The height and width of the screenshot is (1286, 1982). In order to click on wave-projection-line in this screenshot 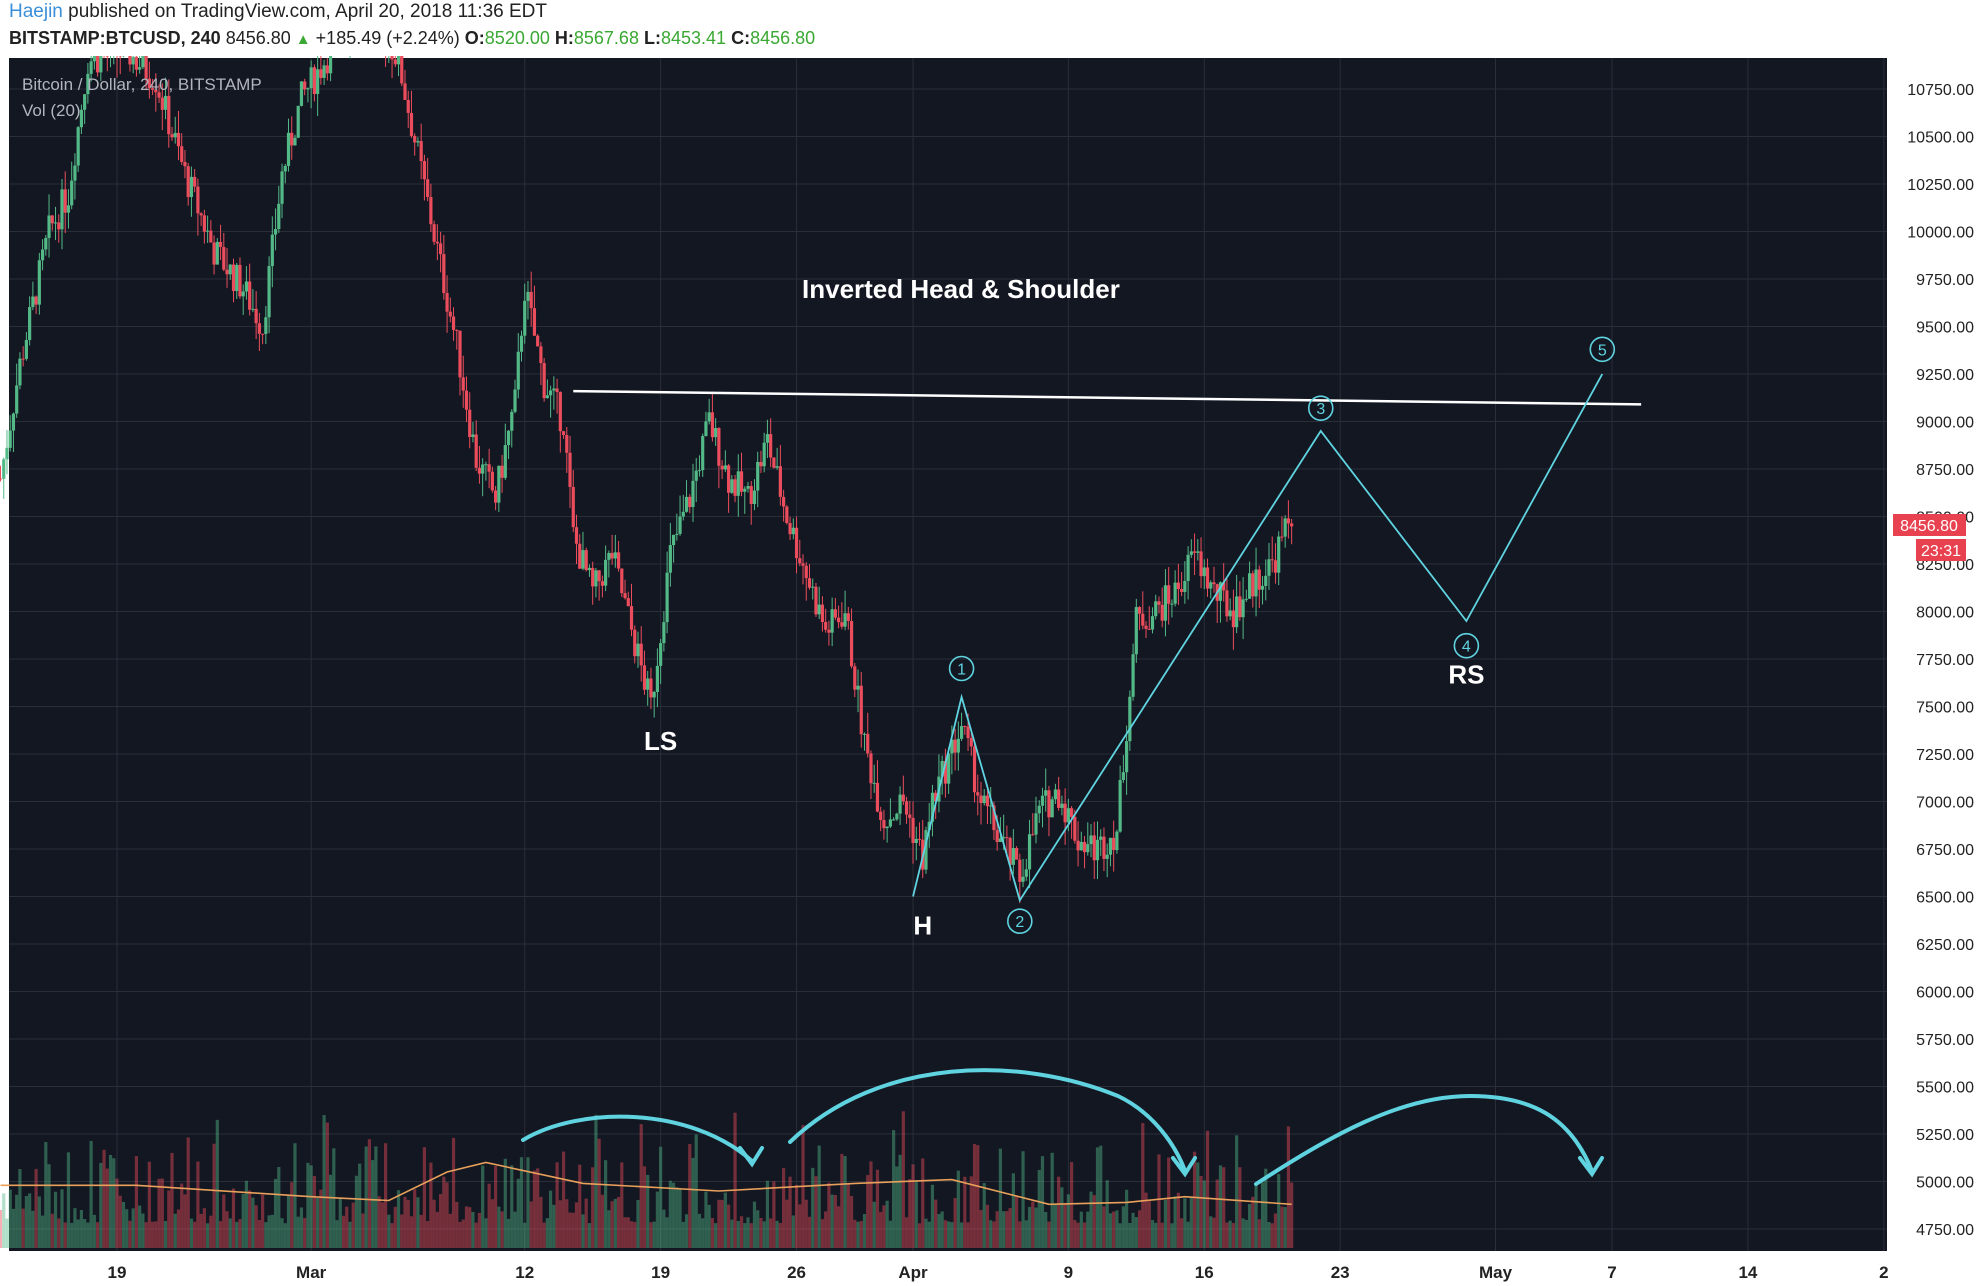, I will do `click(1258, 638)`.